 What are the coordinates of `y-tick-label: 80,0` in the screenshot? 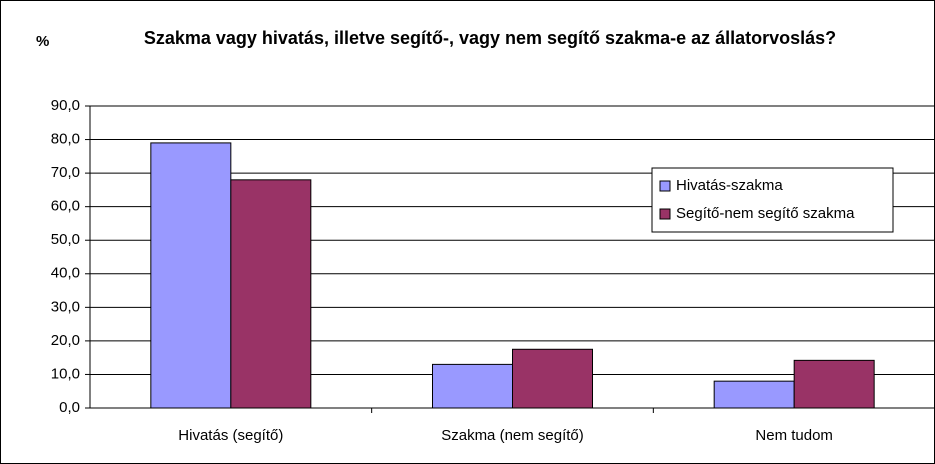 It's located at (65, 139).